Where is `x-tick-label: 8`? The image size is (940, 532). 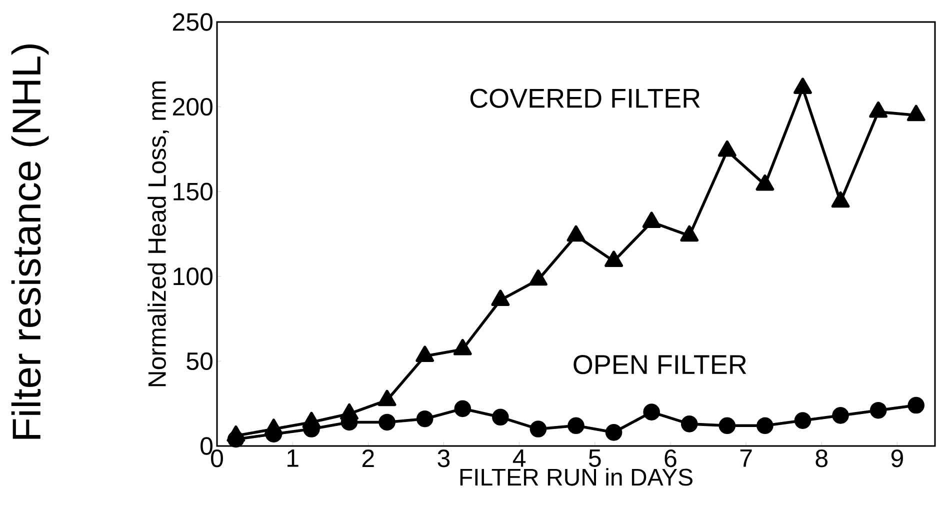 x-tick-label: 8 is located at coordinates (822, 459).